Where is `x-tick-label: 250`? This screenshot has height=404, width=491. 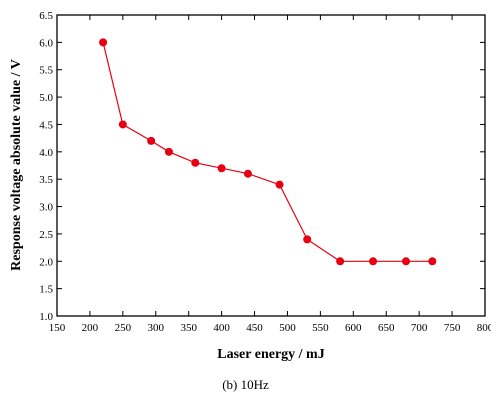 x-tick-label: 250 is located at coordinates (123, 328).